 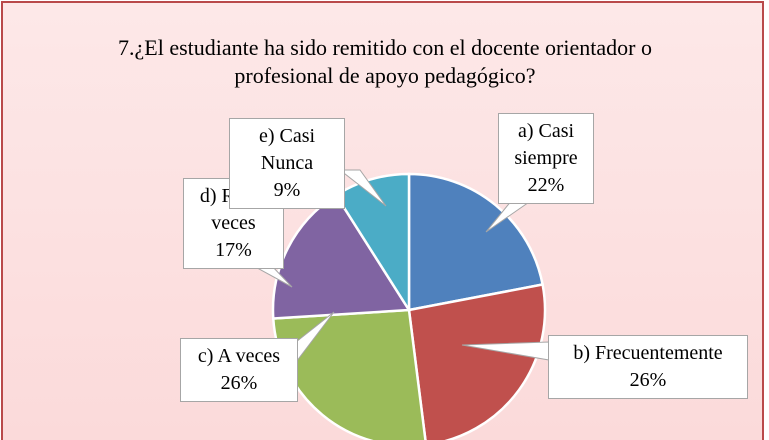 I want to click on data-label: a) Casi siempre 22%, so click(x=546, y=158).